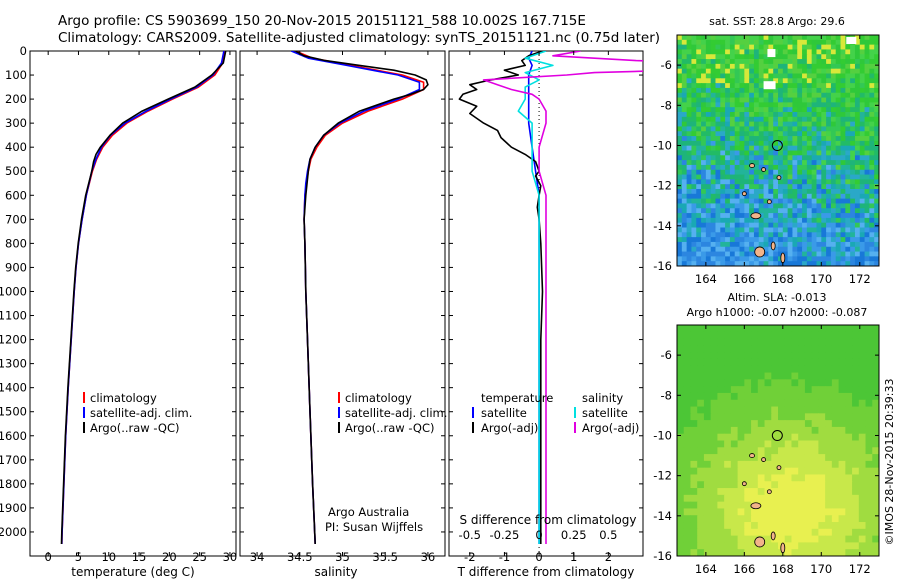  I want to click on series-line-climatology, so click(360, 298).